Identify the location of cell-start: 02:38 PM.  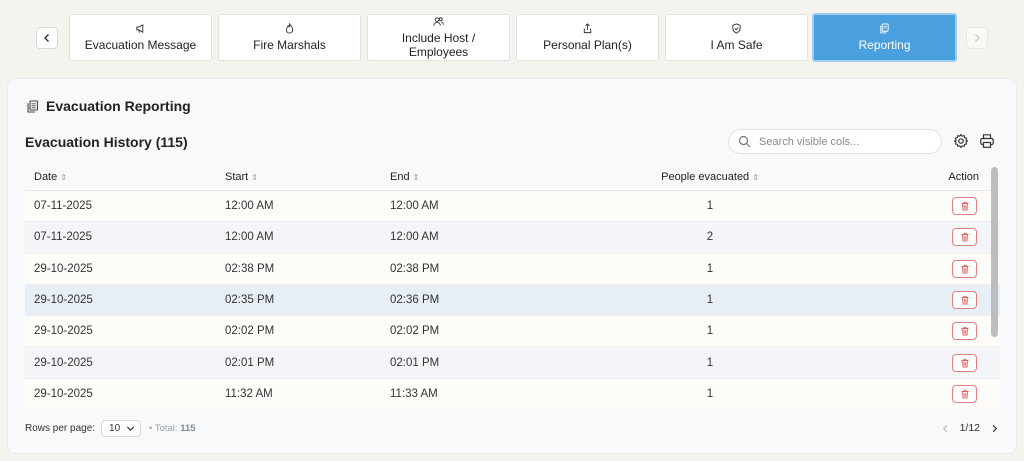
(250, 268).